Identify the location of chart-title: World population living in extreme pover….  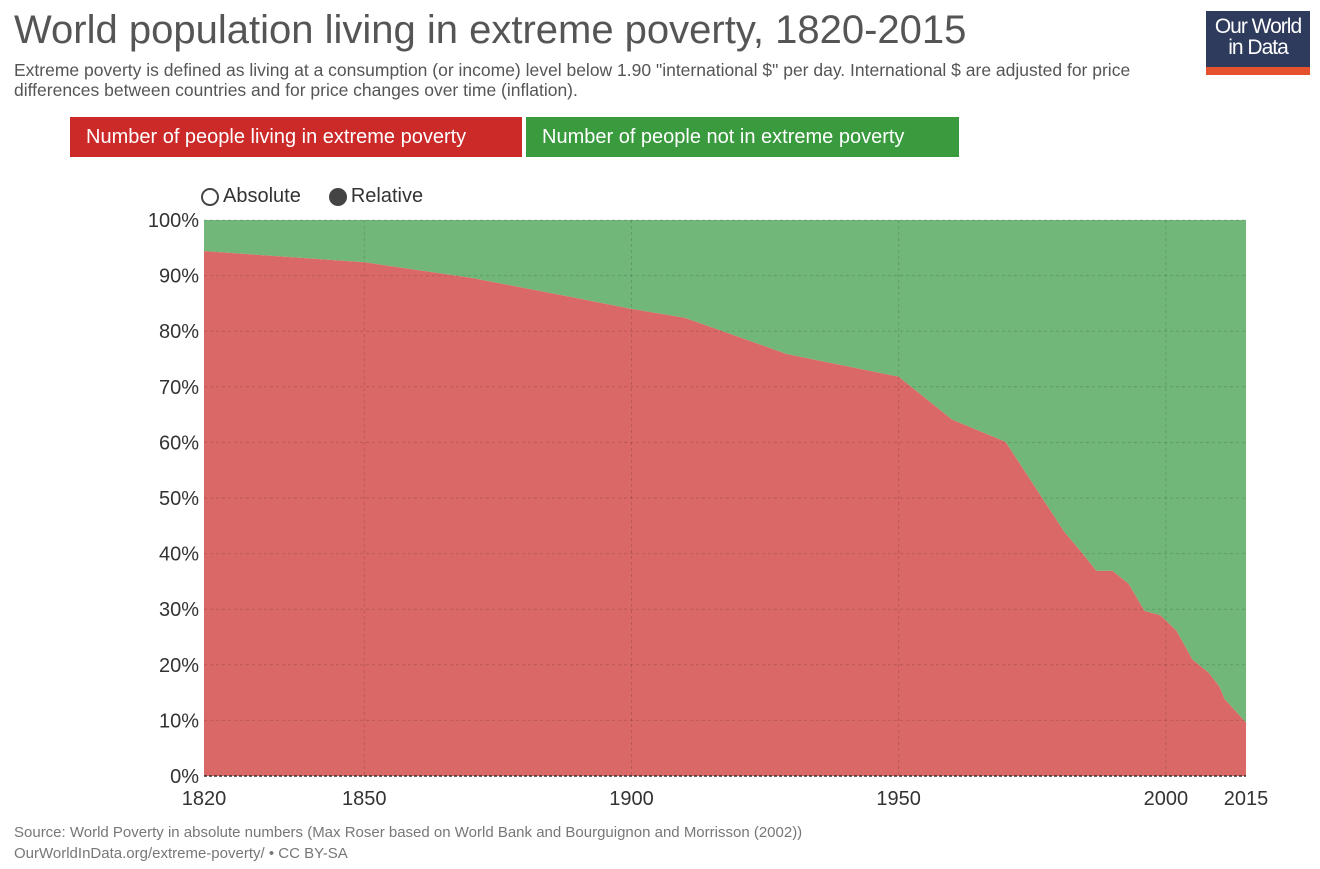
(490, 30).